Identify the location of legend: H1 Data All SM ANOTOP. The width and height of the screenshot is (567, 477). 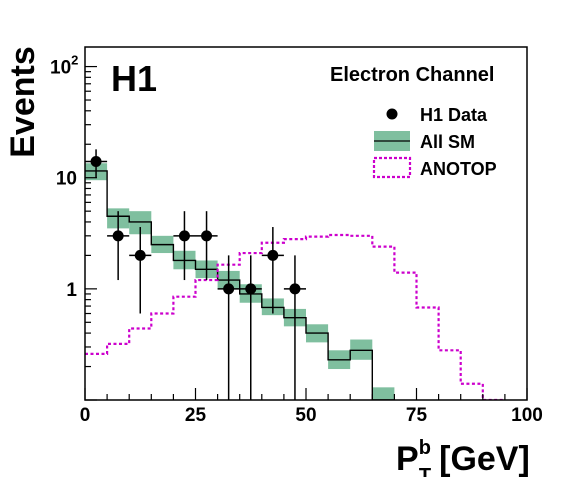
(434, 142).